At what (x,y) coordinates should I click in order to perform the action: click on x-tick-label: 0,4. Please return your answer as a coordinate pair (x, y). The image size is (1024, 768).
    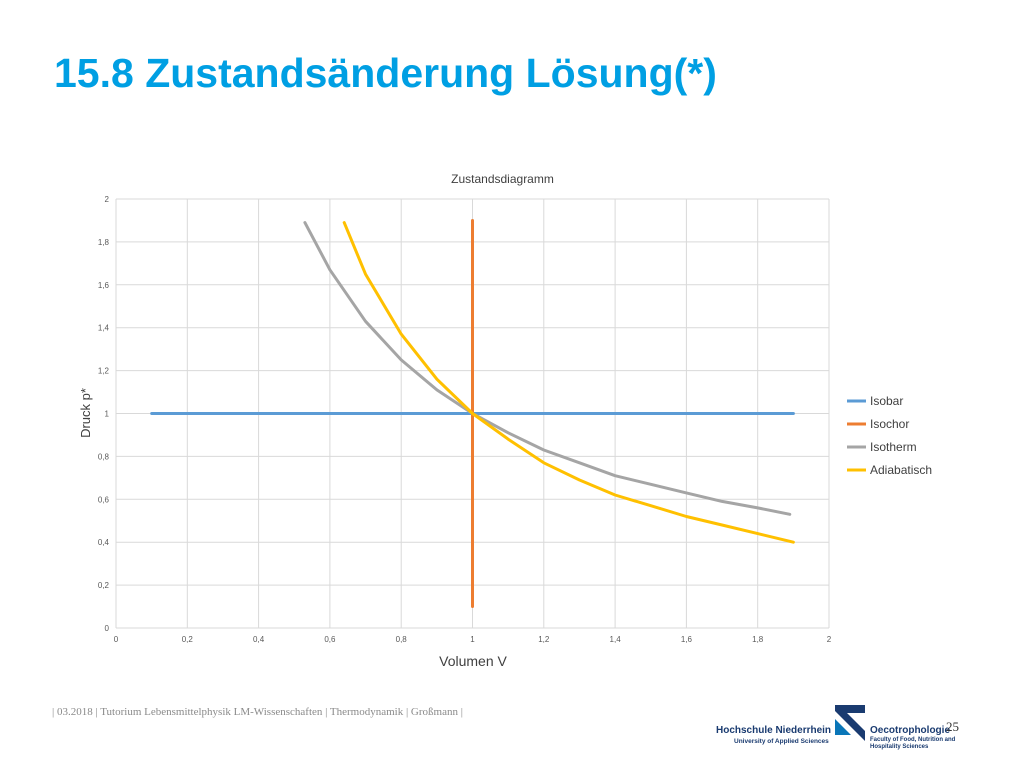
    Looking at the image, I should click on (259, 639).